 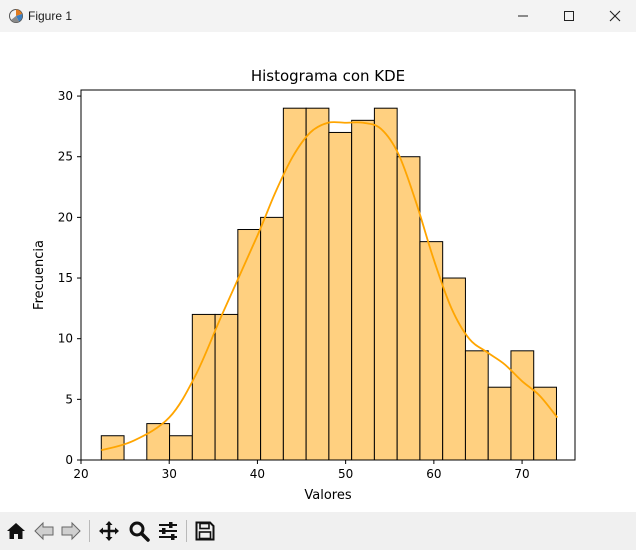 I want to click on y-tick-label: 0, so click(x=69, y=460).